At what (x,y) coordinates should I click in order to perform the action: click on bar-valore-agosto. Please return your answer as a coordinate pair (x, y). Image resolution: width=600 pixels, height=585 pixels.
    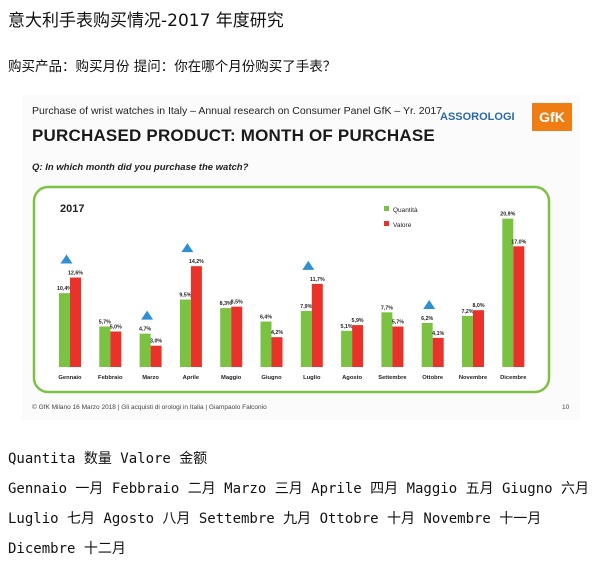
    Looking at the image, I should click on (358, 346).